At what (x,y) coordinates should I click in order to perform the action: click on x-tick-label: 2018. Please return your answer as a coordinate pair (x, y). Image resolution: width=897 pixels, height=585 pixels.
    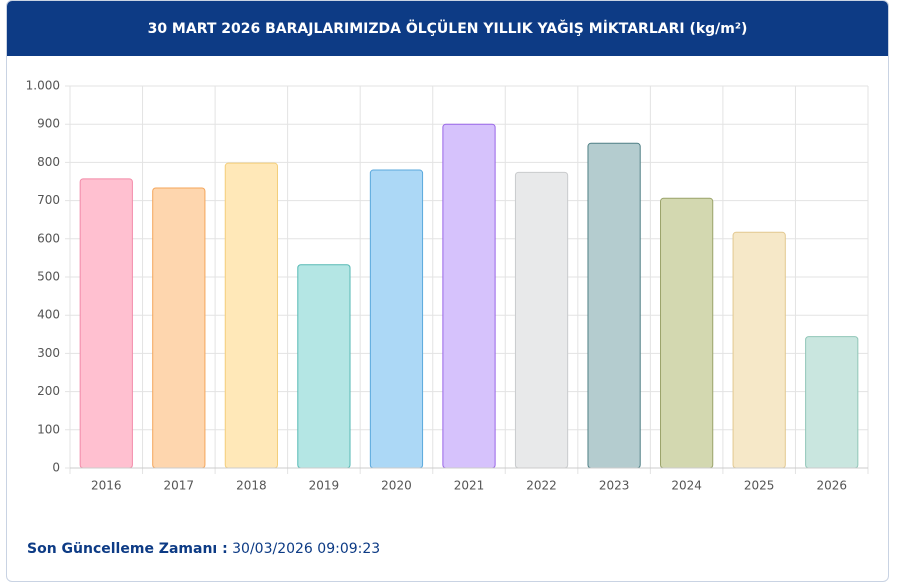
    Looking at the image, I should click on (251, 486).